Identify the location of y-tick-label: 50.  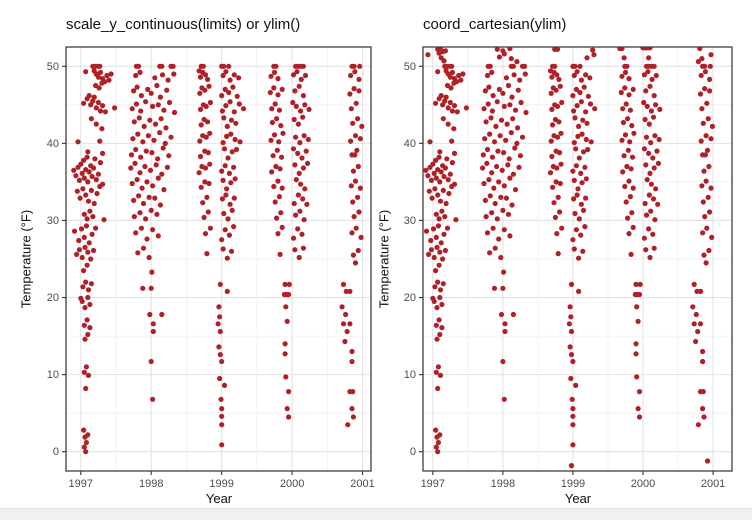
(410, 67).